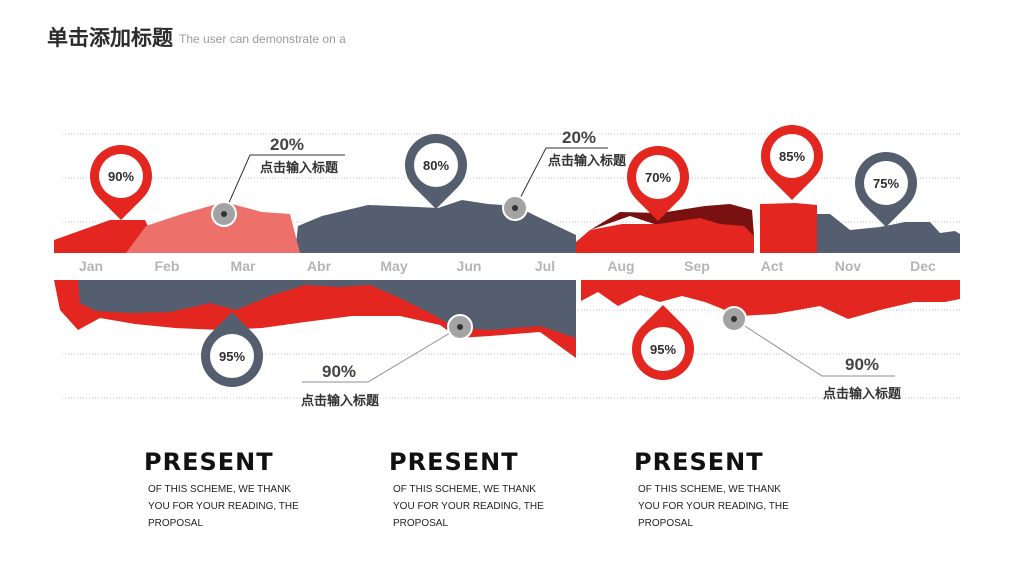  I want to click on month-label: May, so click(393, 266).